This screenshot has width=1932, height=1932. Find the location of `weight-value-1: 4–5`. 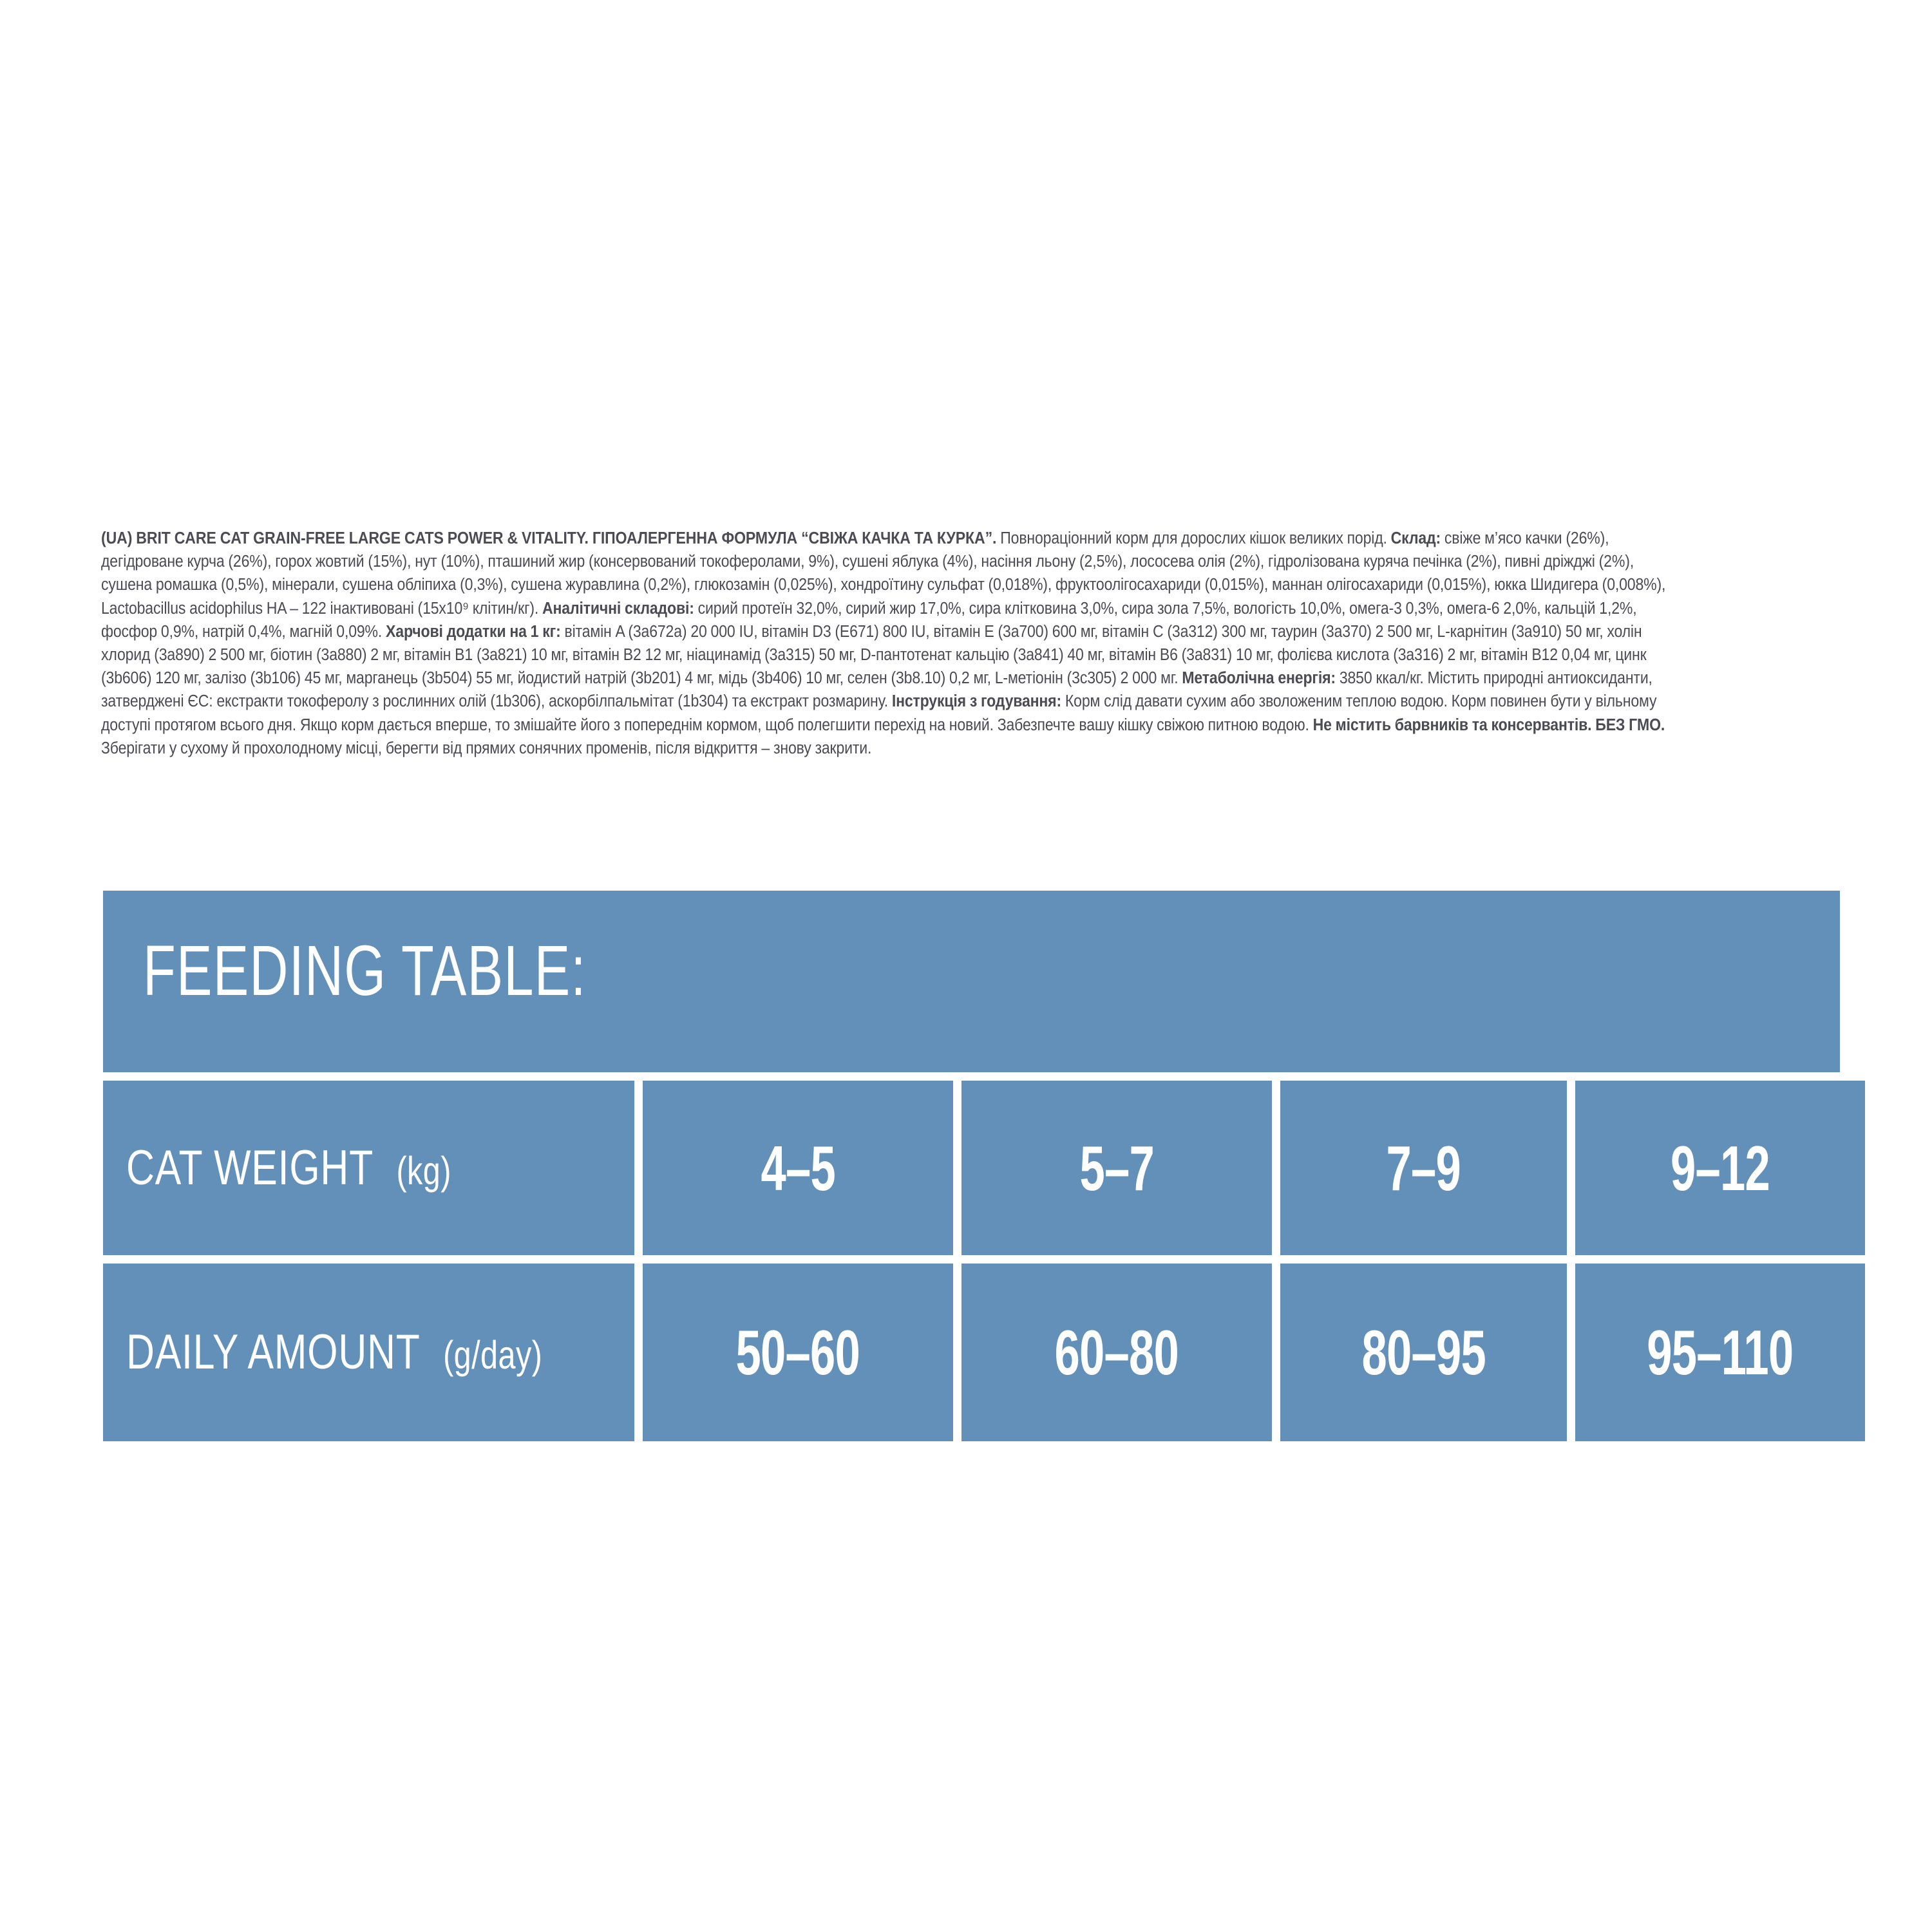

weight-value-1: 4–5 is located at coordinates (798, 1168).